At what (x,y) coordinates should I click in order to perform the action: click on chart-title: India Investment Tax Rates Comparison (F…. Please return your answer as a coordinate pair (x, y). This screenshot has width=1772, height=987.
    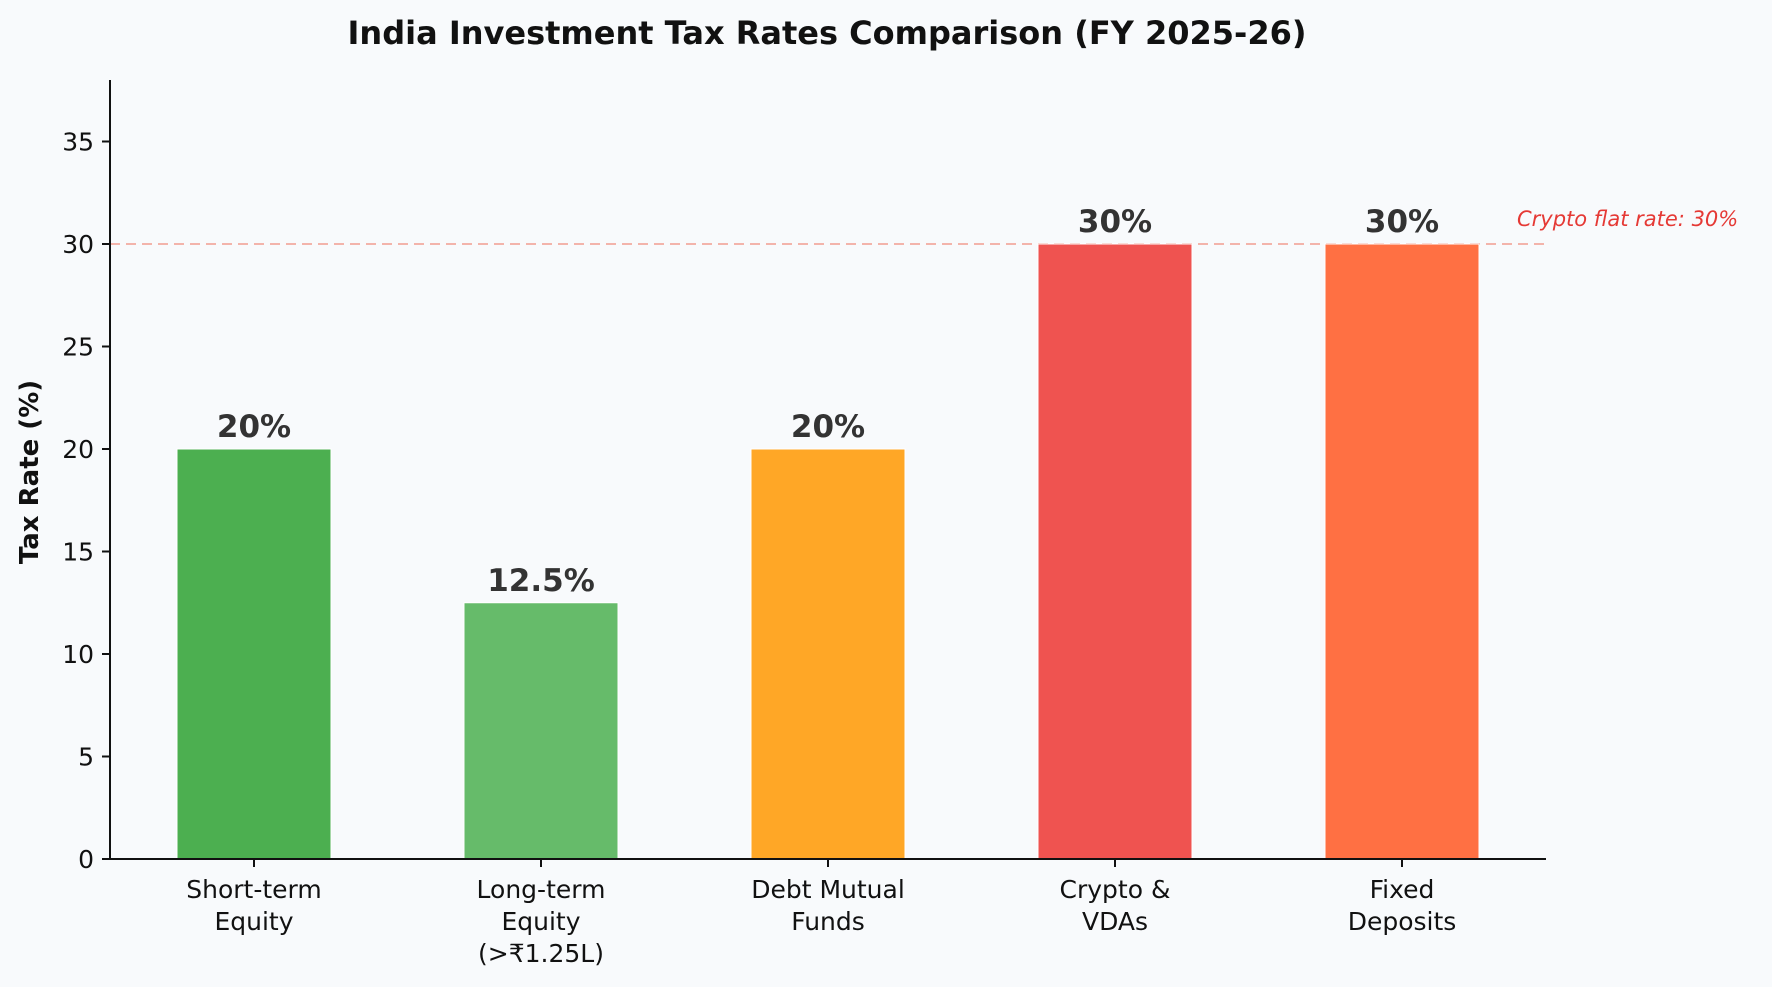
    Looking at the image, I should click on (827, 33).